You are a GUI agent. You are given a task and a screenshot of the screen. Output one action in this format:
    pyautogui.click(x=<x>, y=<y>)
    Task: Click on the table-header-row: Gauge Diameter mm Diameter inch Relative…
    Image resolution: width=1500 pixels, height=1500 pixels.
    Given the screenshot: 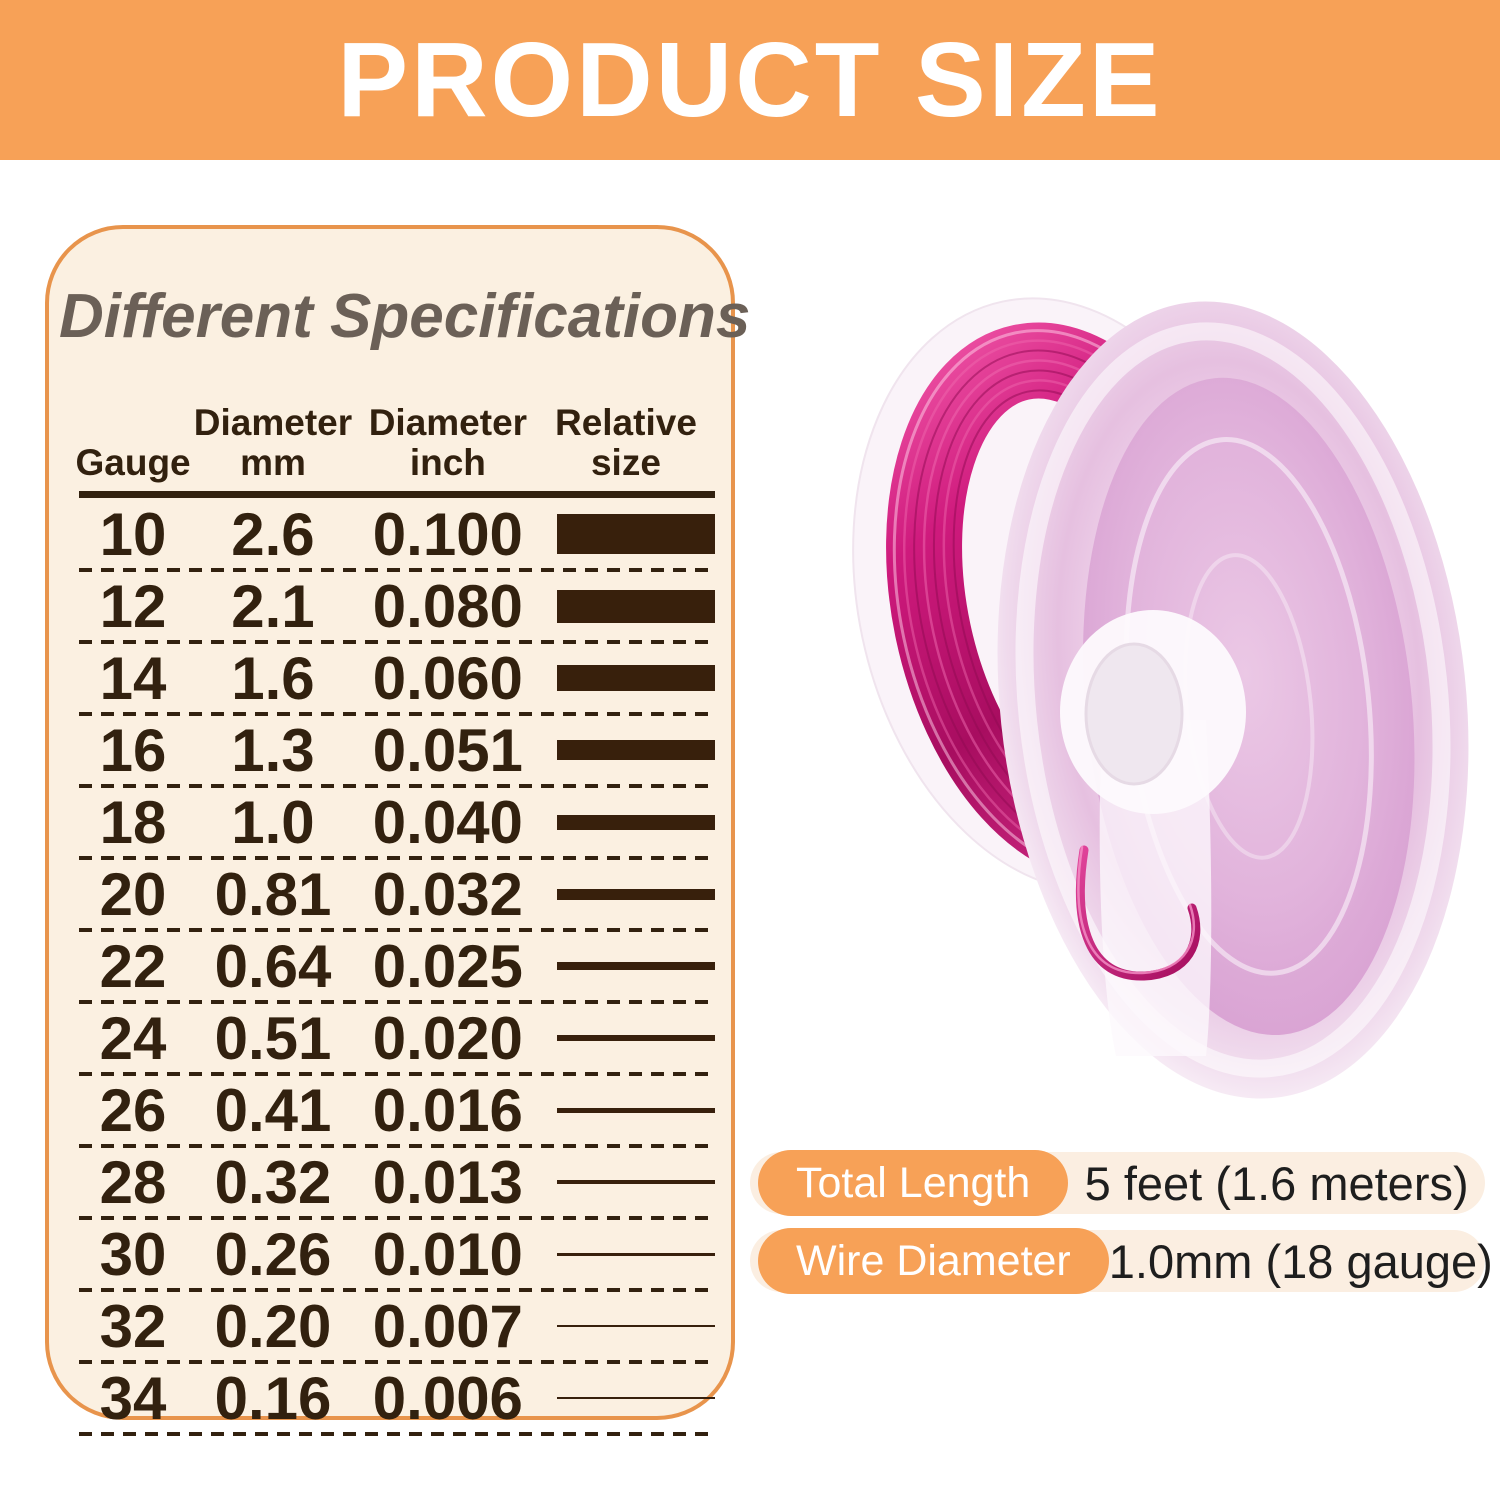 What is the action you would take?
    pyautogui.click(x=395, y=431)
    